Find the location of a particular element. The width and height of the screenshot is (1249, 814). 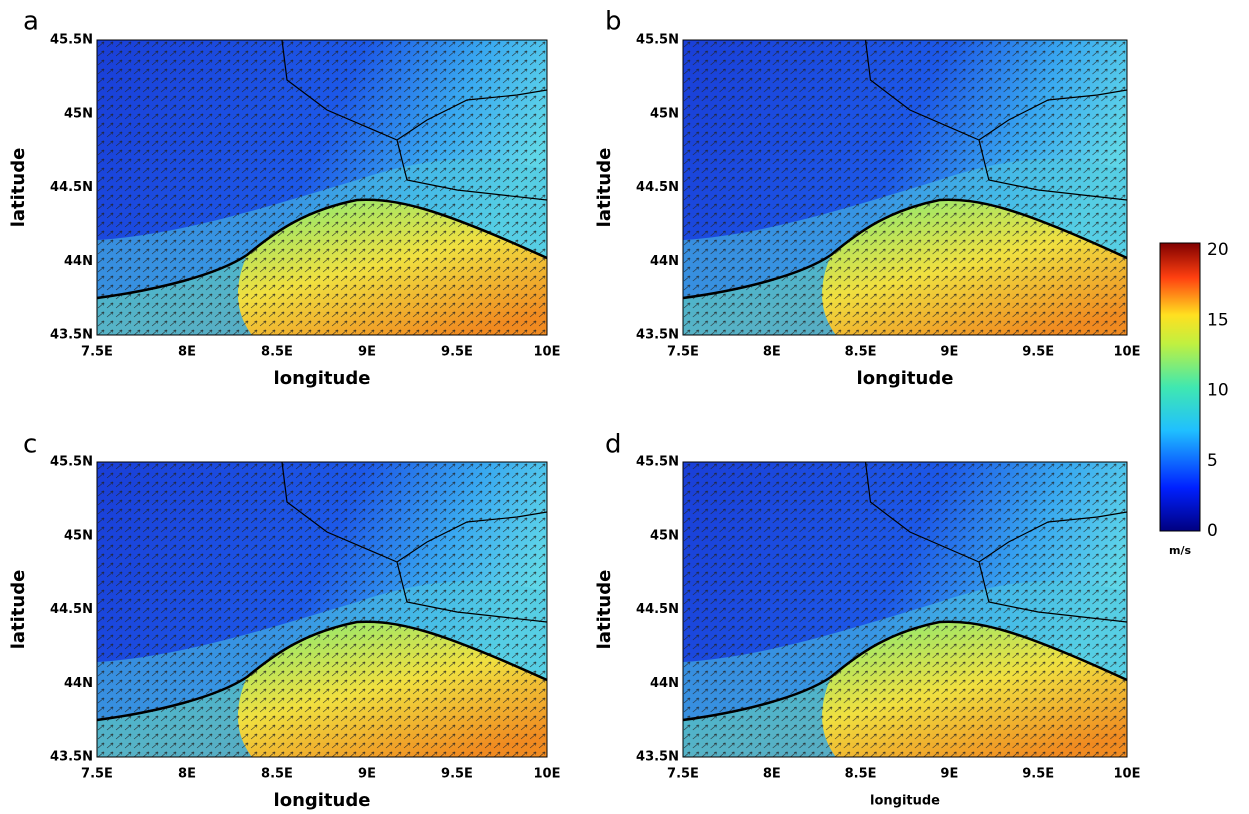

colorbar-unit: m/s is located at coordinates (1180, 550).